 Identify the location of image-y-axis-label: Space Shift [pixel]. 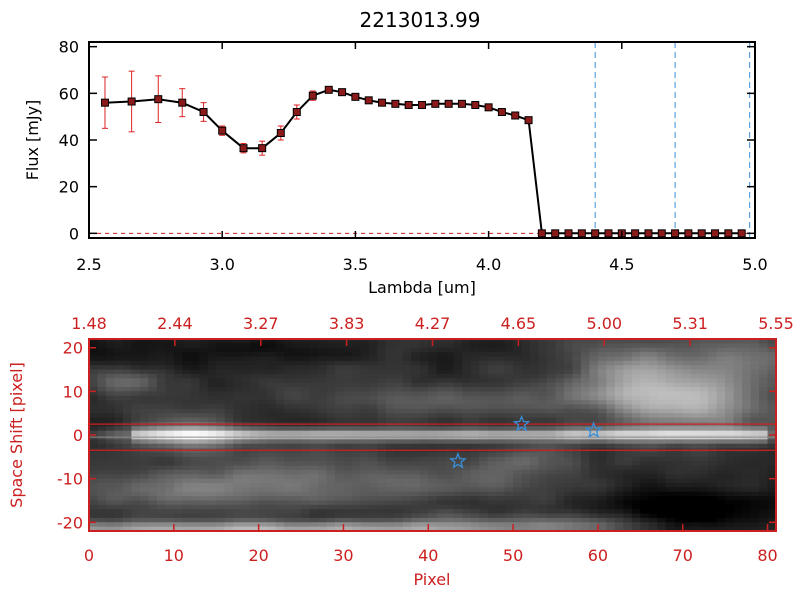
(16, 435).